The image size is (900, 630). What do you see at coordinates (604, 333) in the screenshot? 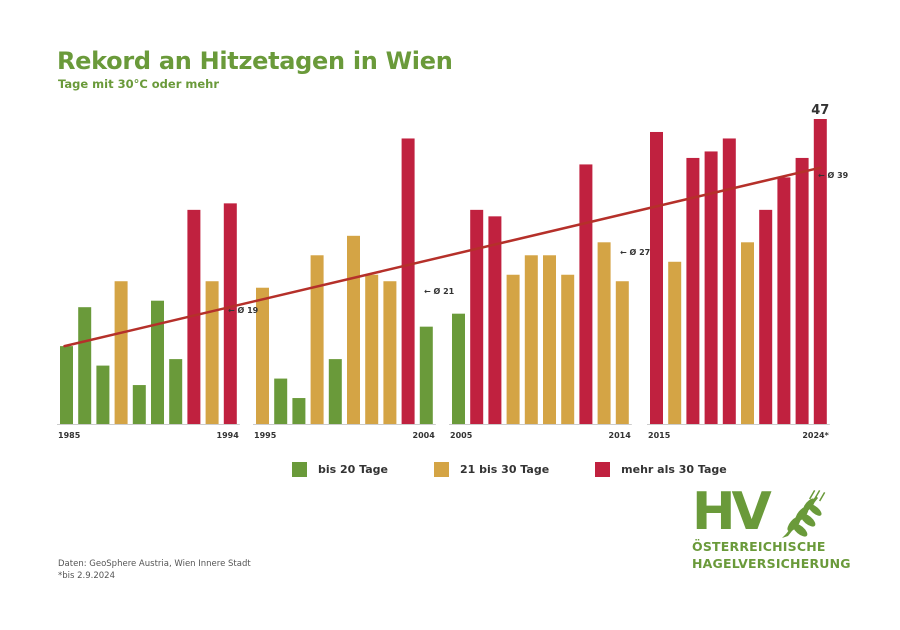
I see `bar-2013` at bounding box center [604, 333].